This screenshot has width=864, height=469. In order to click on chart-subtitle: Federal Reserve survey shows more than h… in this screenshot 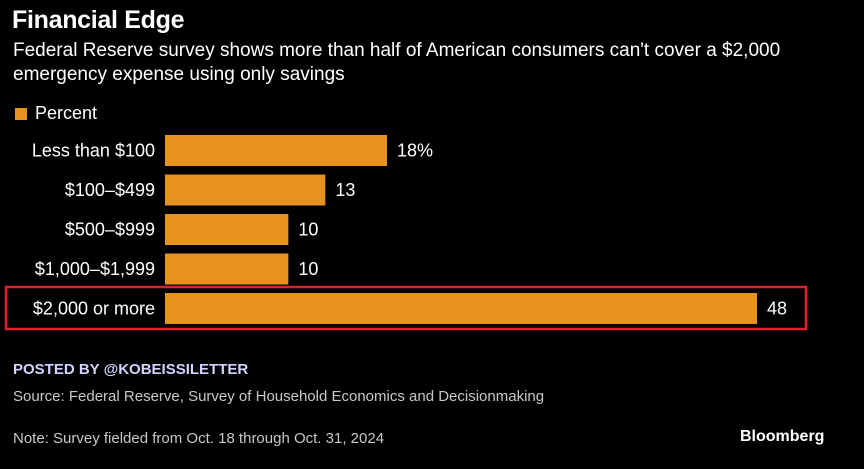, I will do `click(397, 62)`.